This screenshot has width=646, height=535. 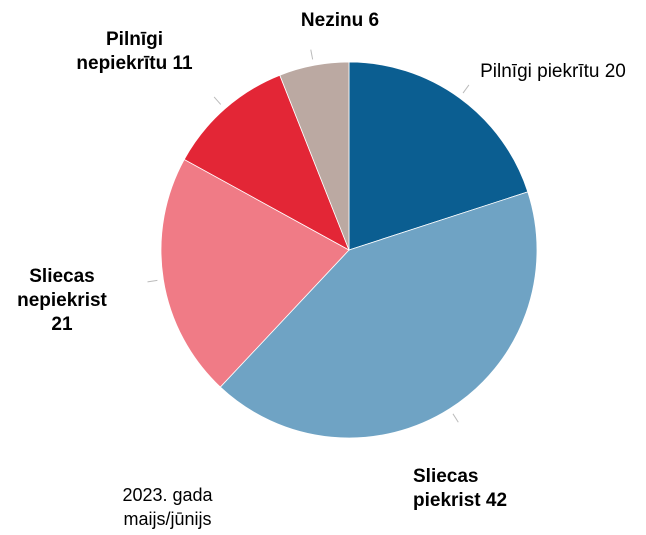 I want to click on label-name: Pilnīgi piekrītu, so click(x=540, y=71).